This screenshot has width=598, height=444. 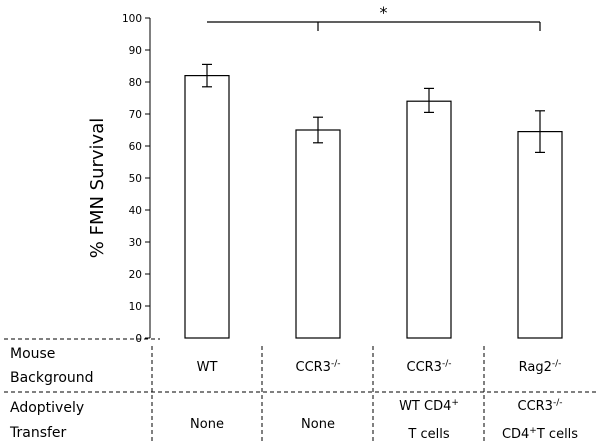 I want to click on y-tick-label: 70, so click(x=135, y=115).